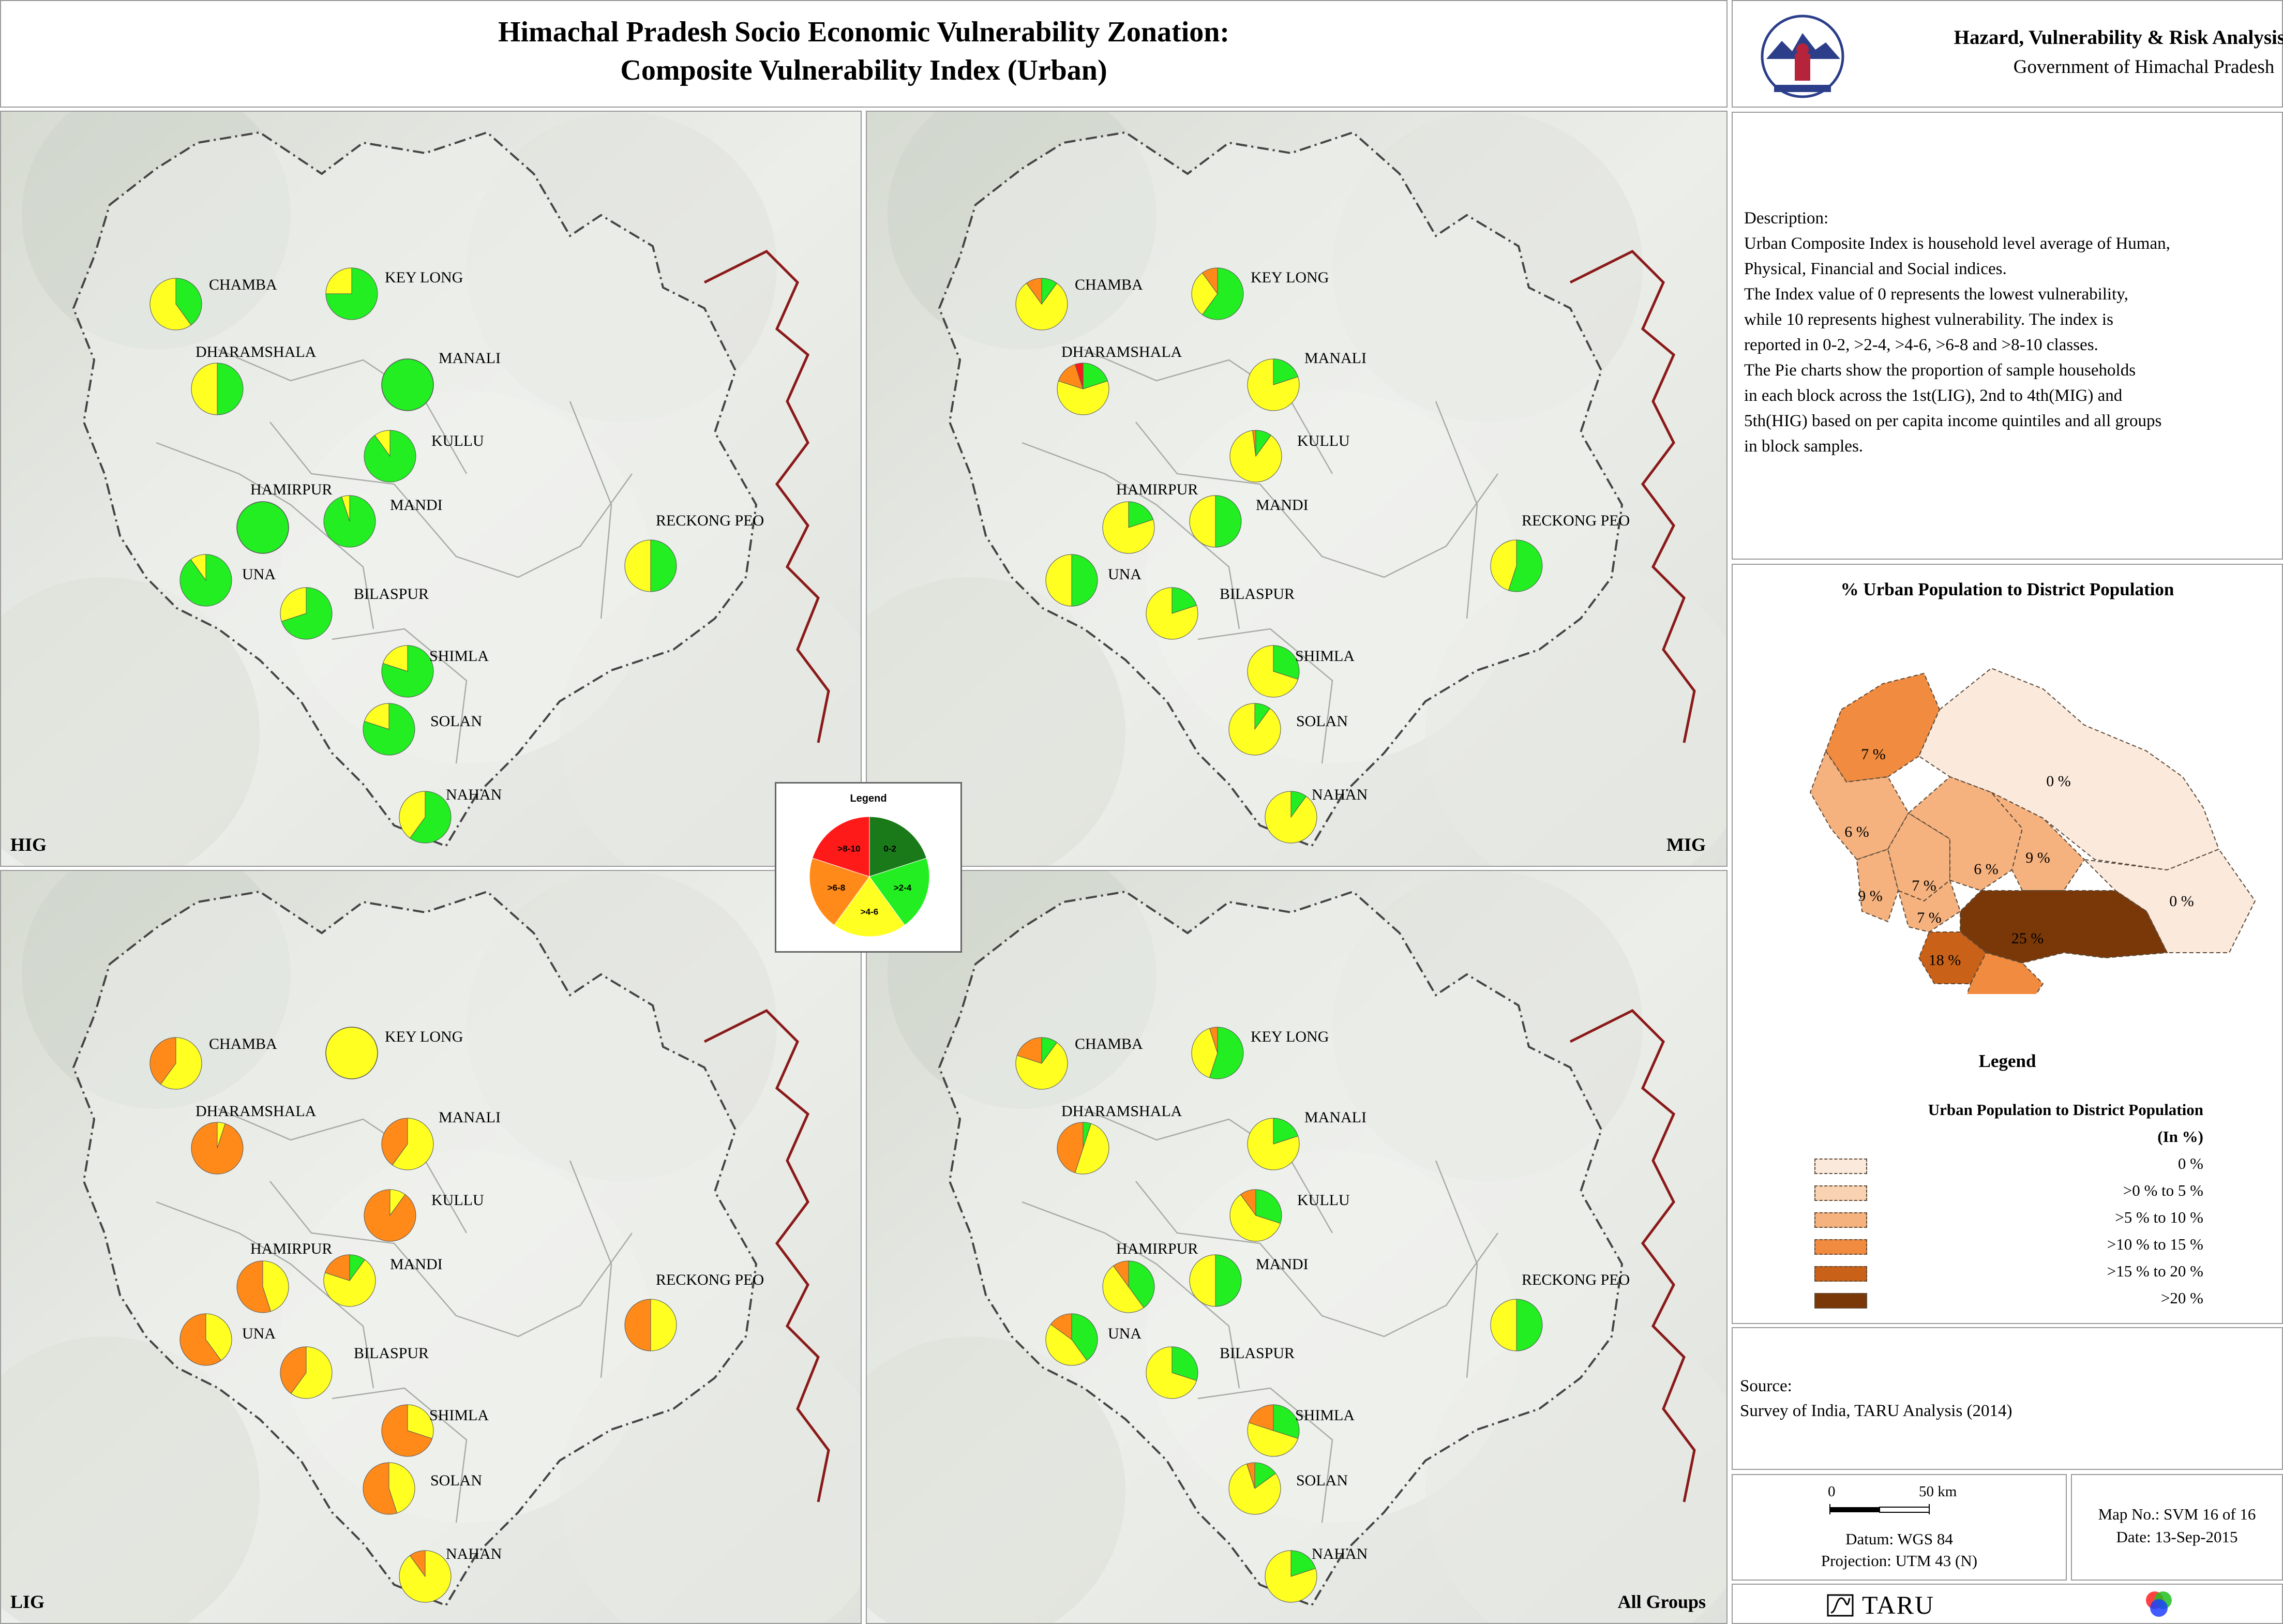 This screenshot has height=1624, width=2283. I want to click on inset-legend-row: 0 %, so click(2008, 1165).